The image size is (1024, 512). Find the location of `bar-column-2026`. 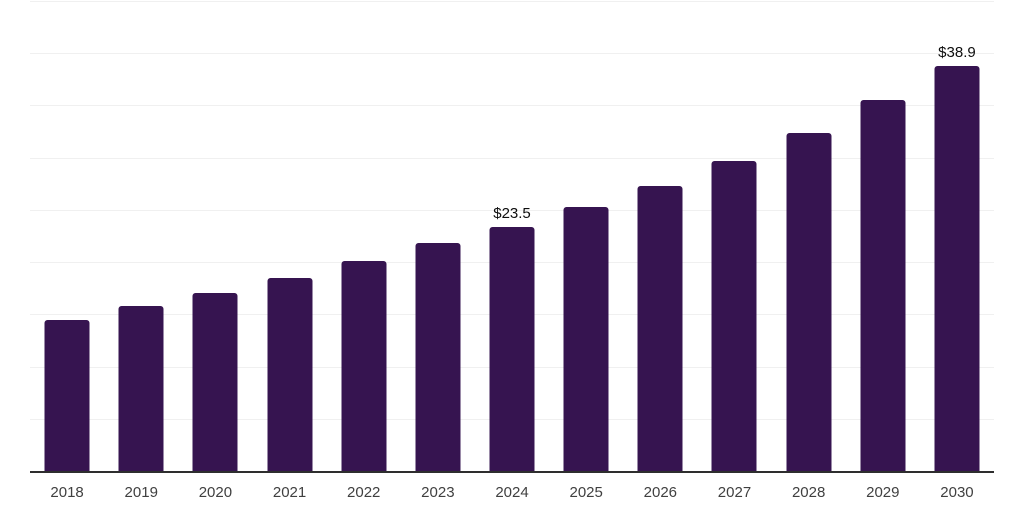

bar-column-2026 is located at coordinates (660, 237).